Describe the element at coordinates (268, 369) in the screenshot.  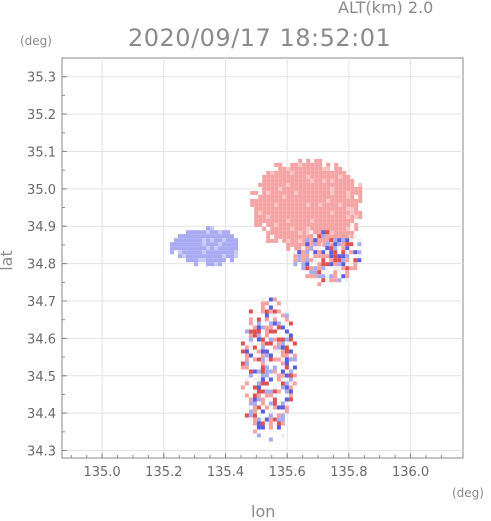
I see `echo-region-southern-mixed` at that location.